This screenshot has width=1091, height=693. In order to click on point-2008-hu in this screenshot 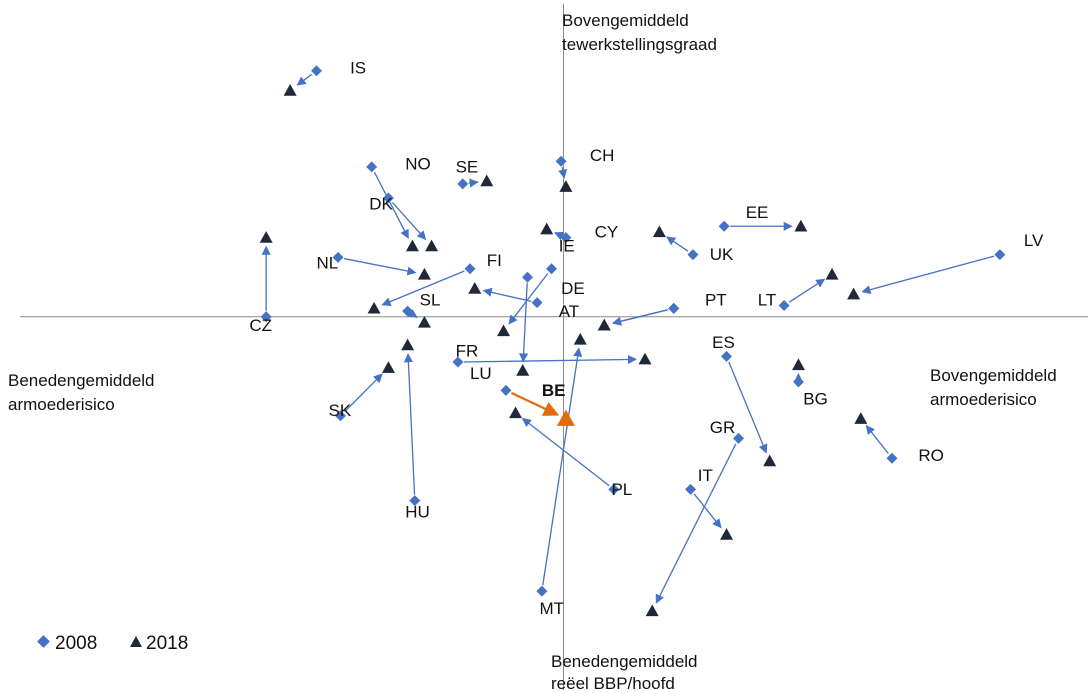, I will do `click(415, 501)`.